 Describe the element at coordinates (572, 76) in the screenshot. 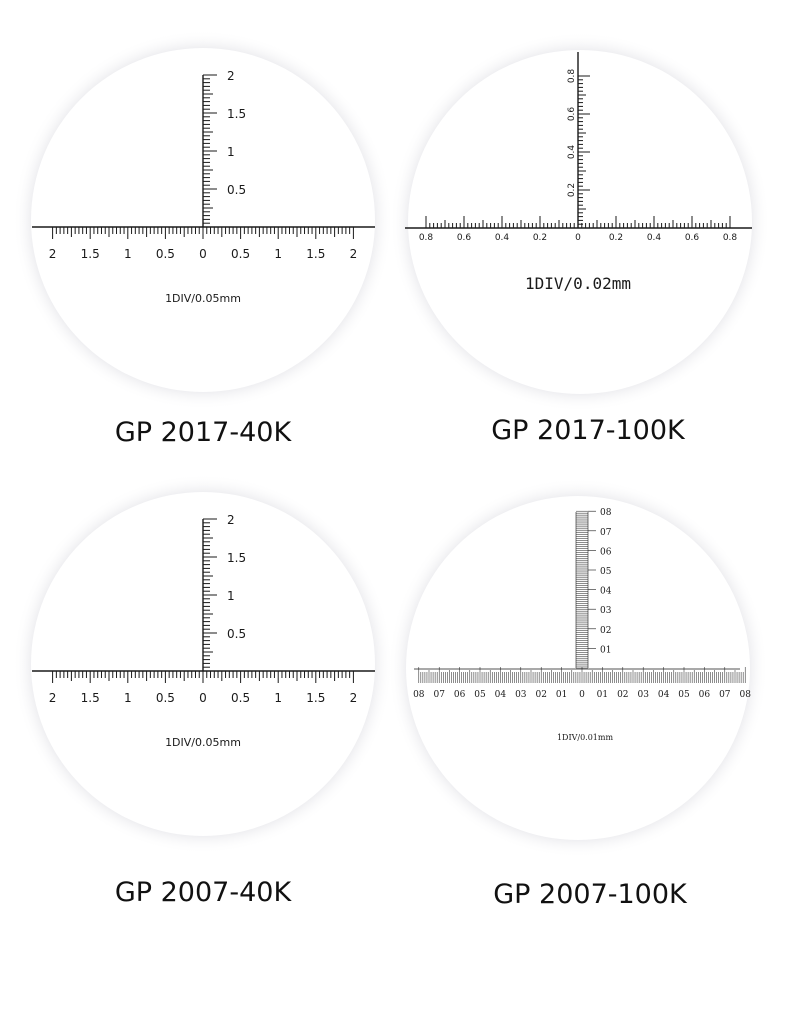

I see `v-tick-label: 0.8` at that location.